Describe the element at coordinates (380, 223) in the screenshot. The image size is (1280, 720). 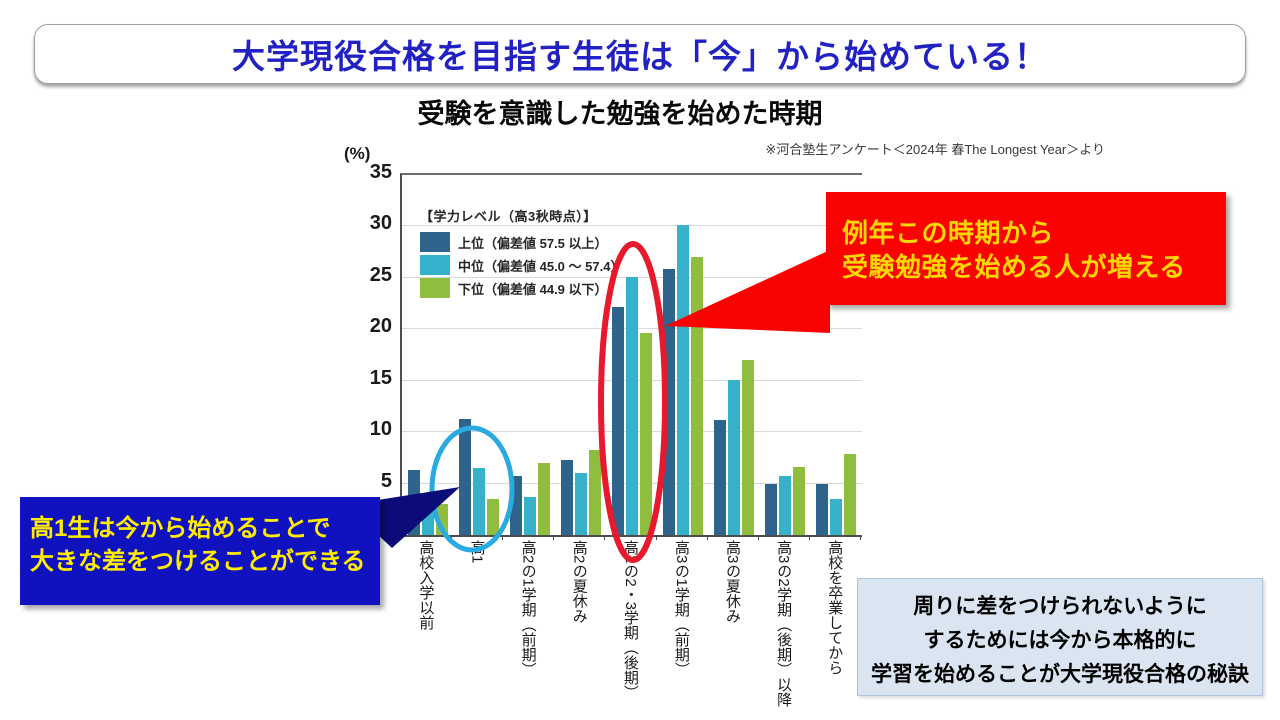
I see `y-axis-tick-label: 30` at that location.